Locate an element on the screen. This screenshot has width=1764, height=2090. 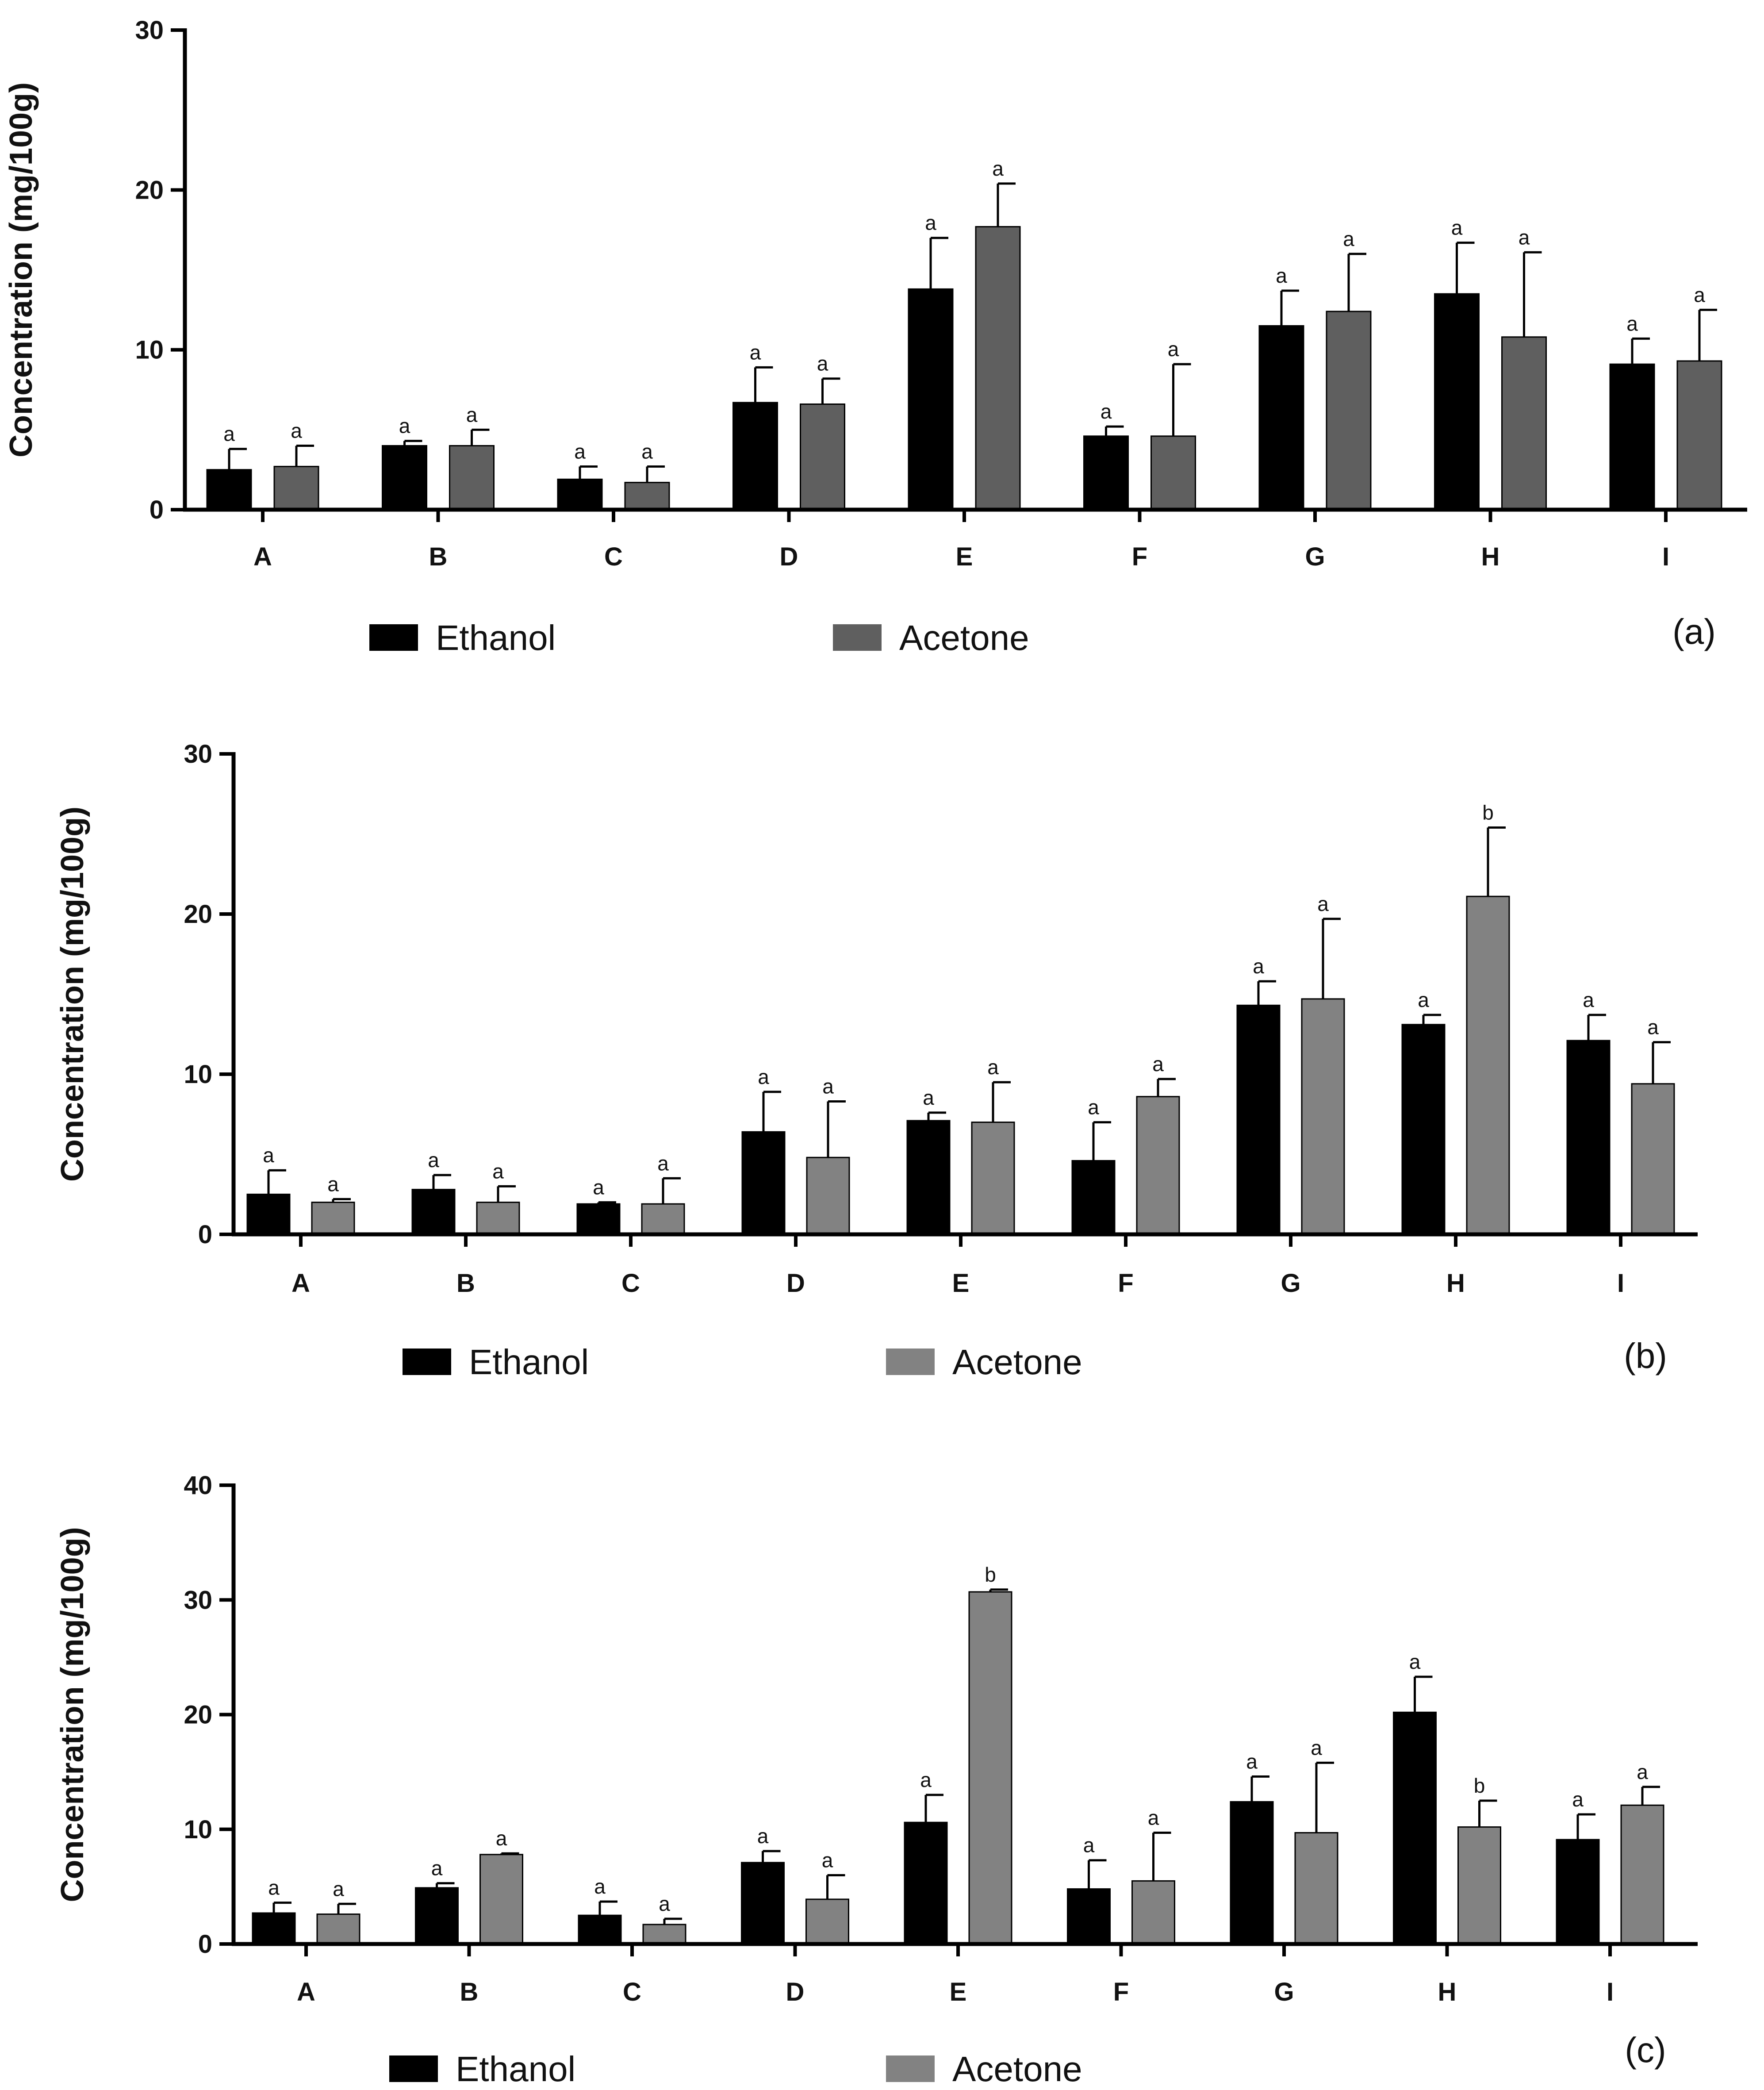
x-tick-label: C is located at coordinates (632, 1992).